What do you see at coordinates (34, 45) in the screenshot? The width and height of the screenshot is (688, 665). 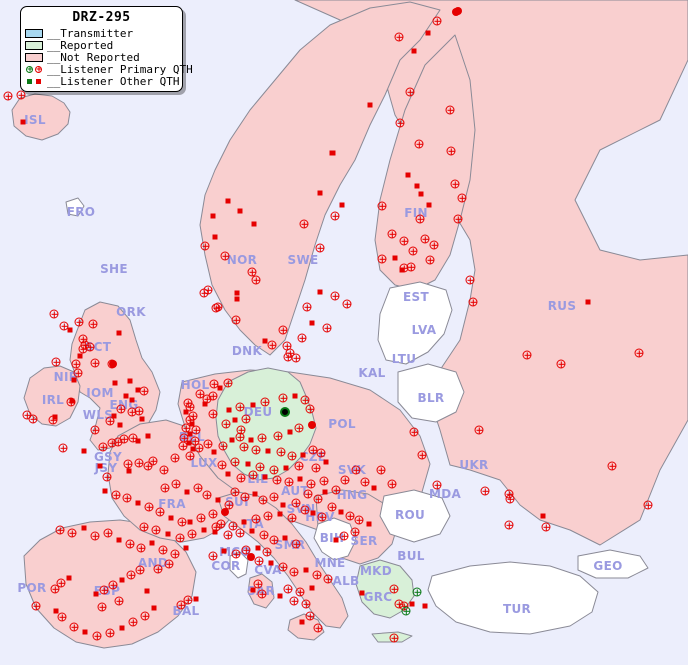 I see `legend-swatch-reported` at bounding box center [34, 45].